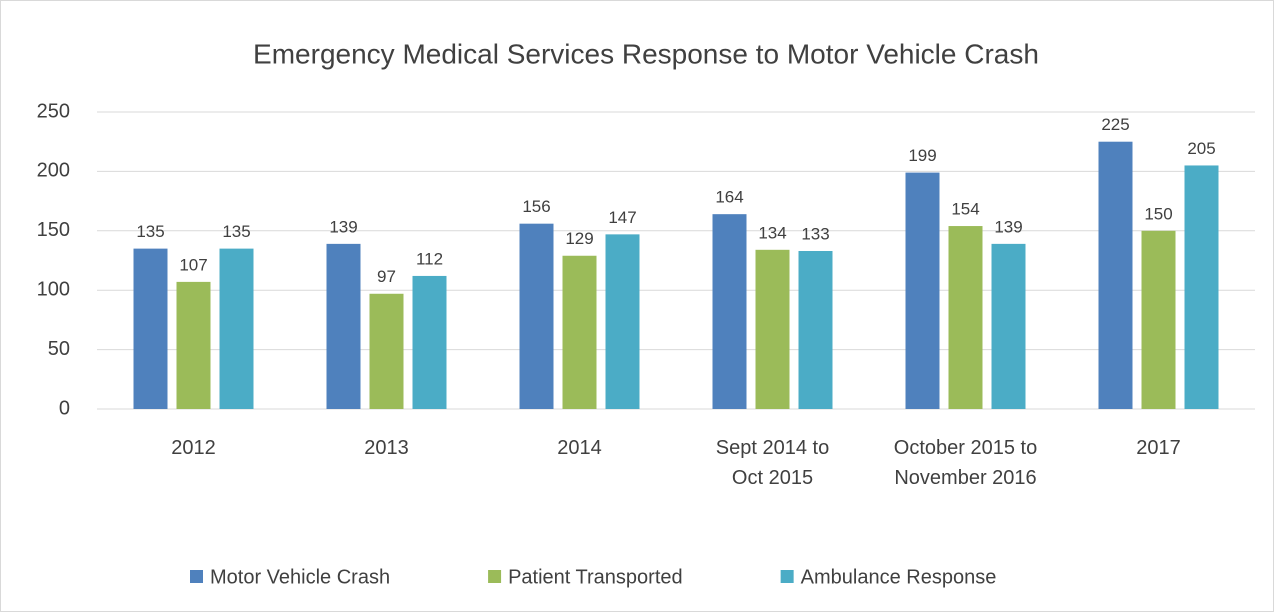 The image size is (1275, 613). Describe the element at coordinates (772, 463) in the screenshot. I see `x-tick-label: Sept 2014 to Oct 2015` at that location.